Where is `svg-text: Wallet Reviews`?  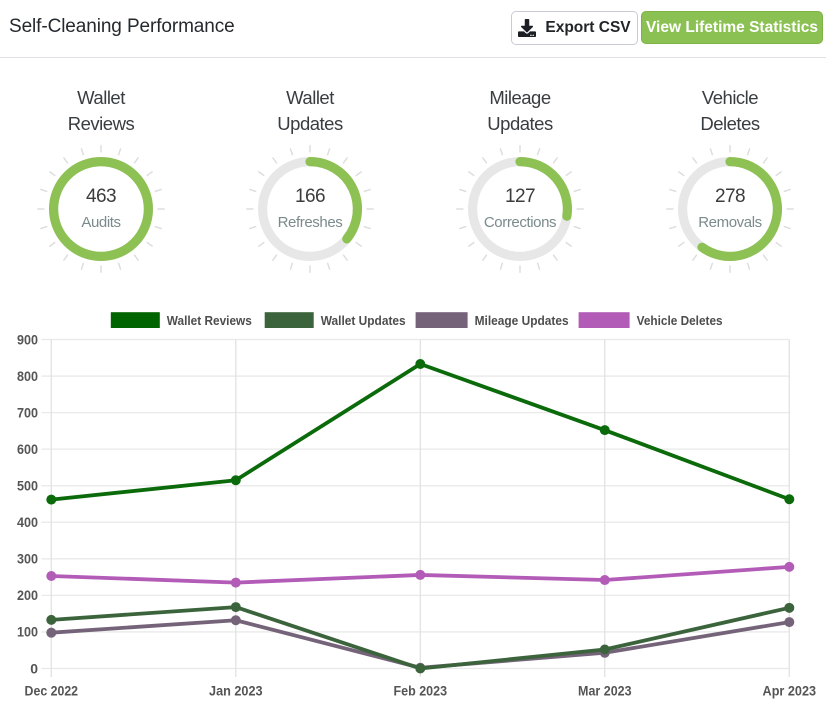
svg-text: Wallet Reviews is located at coordinates (209, 320).